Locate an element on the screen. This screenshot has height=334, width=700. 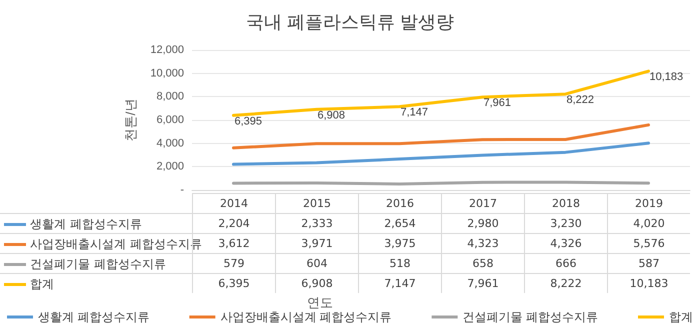
data-label: 7,147 is located at coordinates (399, 283).